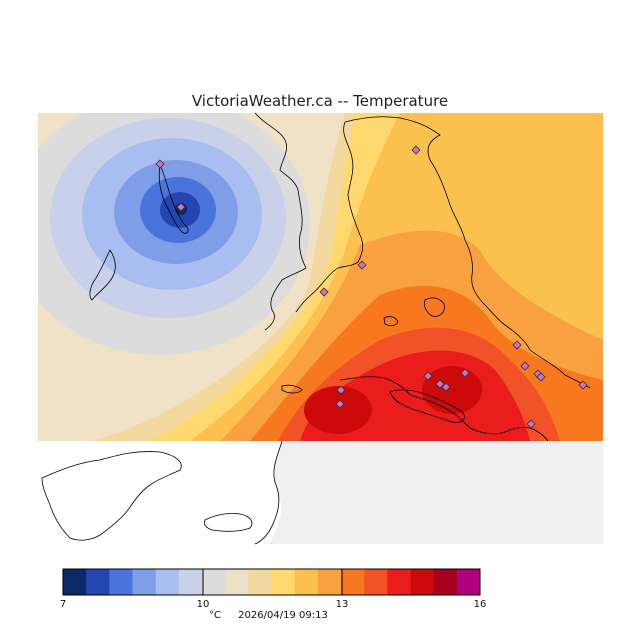 This screenshot has width=640, height=640. Describe the element at coordinates (342, 604) in the screenshot. I see `colorbar-tick-label: 13` at that location.